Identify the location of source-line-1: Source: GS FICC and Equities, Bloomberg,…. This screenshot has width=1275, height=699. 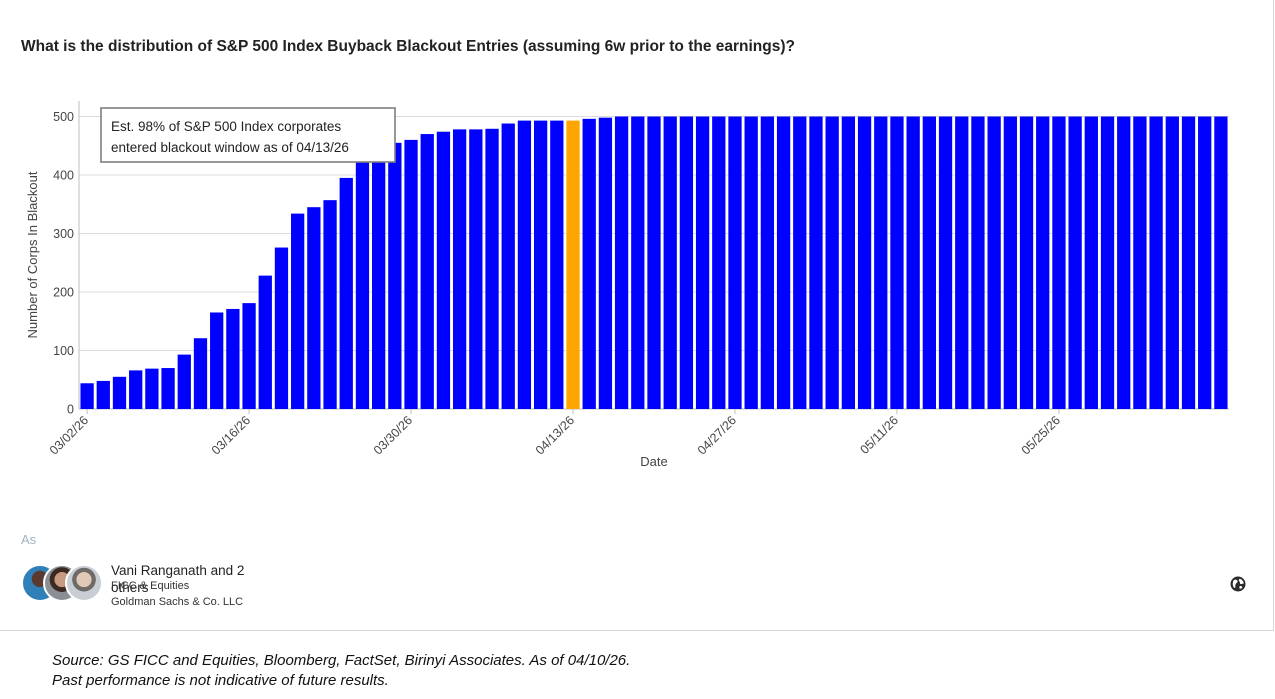
(341, 660).